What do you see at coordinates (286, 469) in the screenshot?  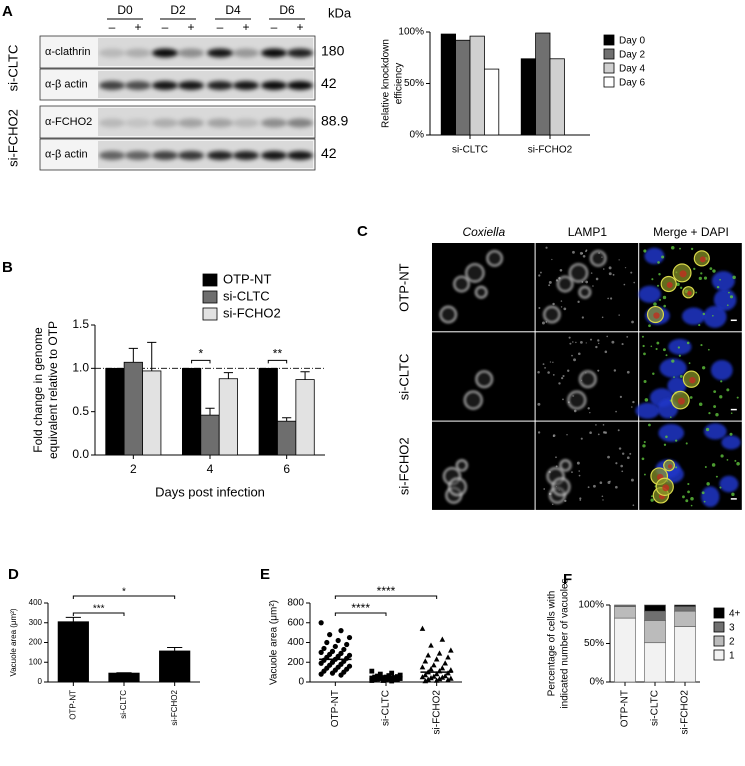 I see `x-tick-label: 6` at bounding box center [286, 469].